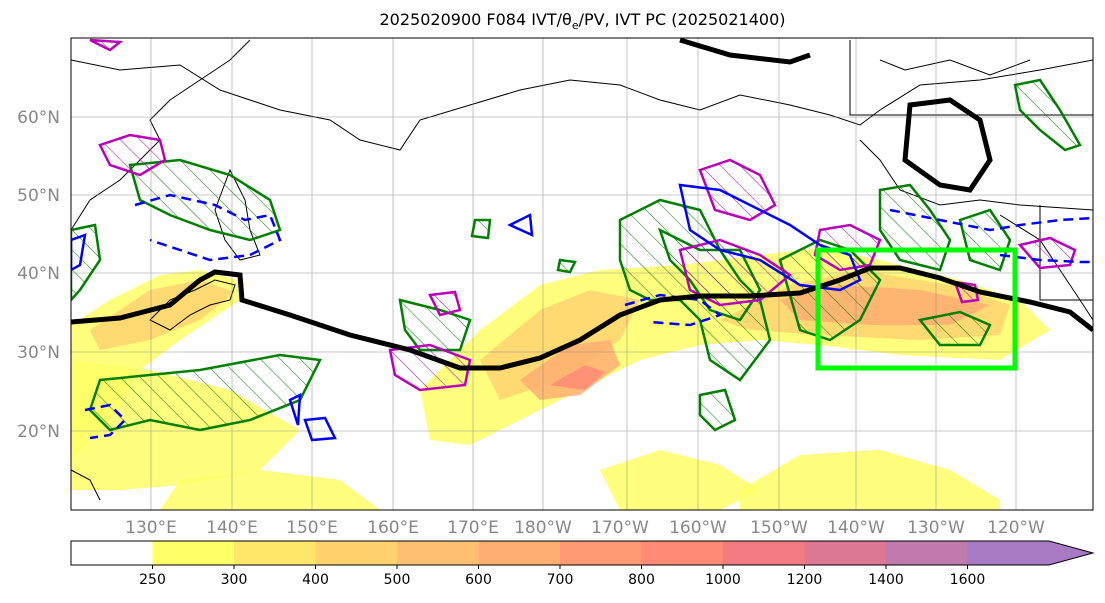 This screenshot has width=1105, height=603. I want to click on lat-labels: 20°N 30°N 40°N 50°N 60°N, so click(38, 275).